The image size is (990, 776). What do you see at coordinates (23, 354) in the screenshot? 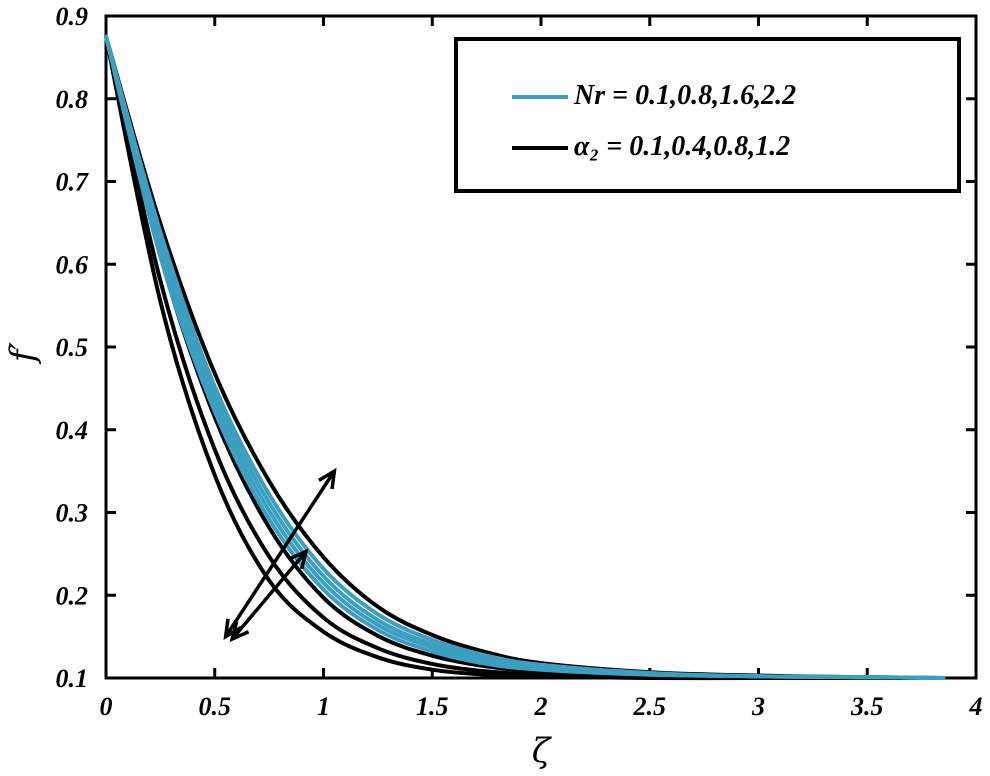
I see `y-axis-title: f′` at bounding box center [23, 354].